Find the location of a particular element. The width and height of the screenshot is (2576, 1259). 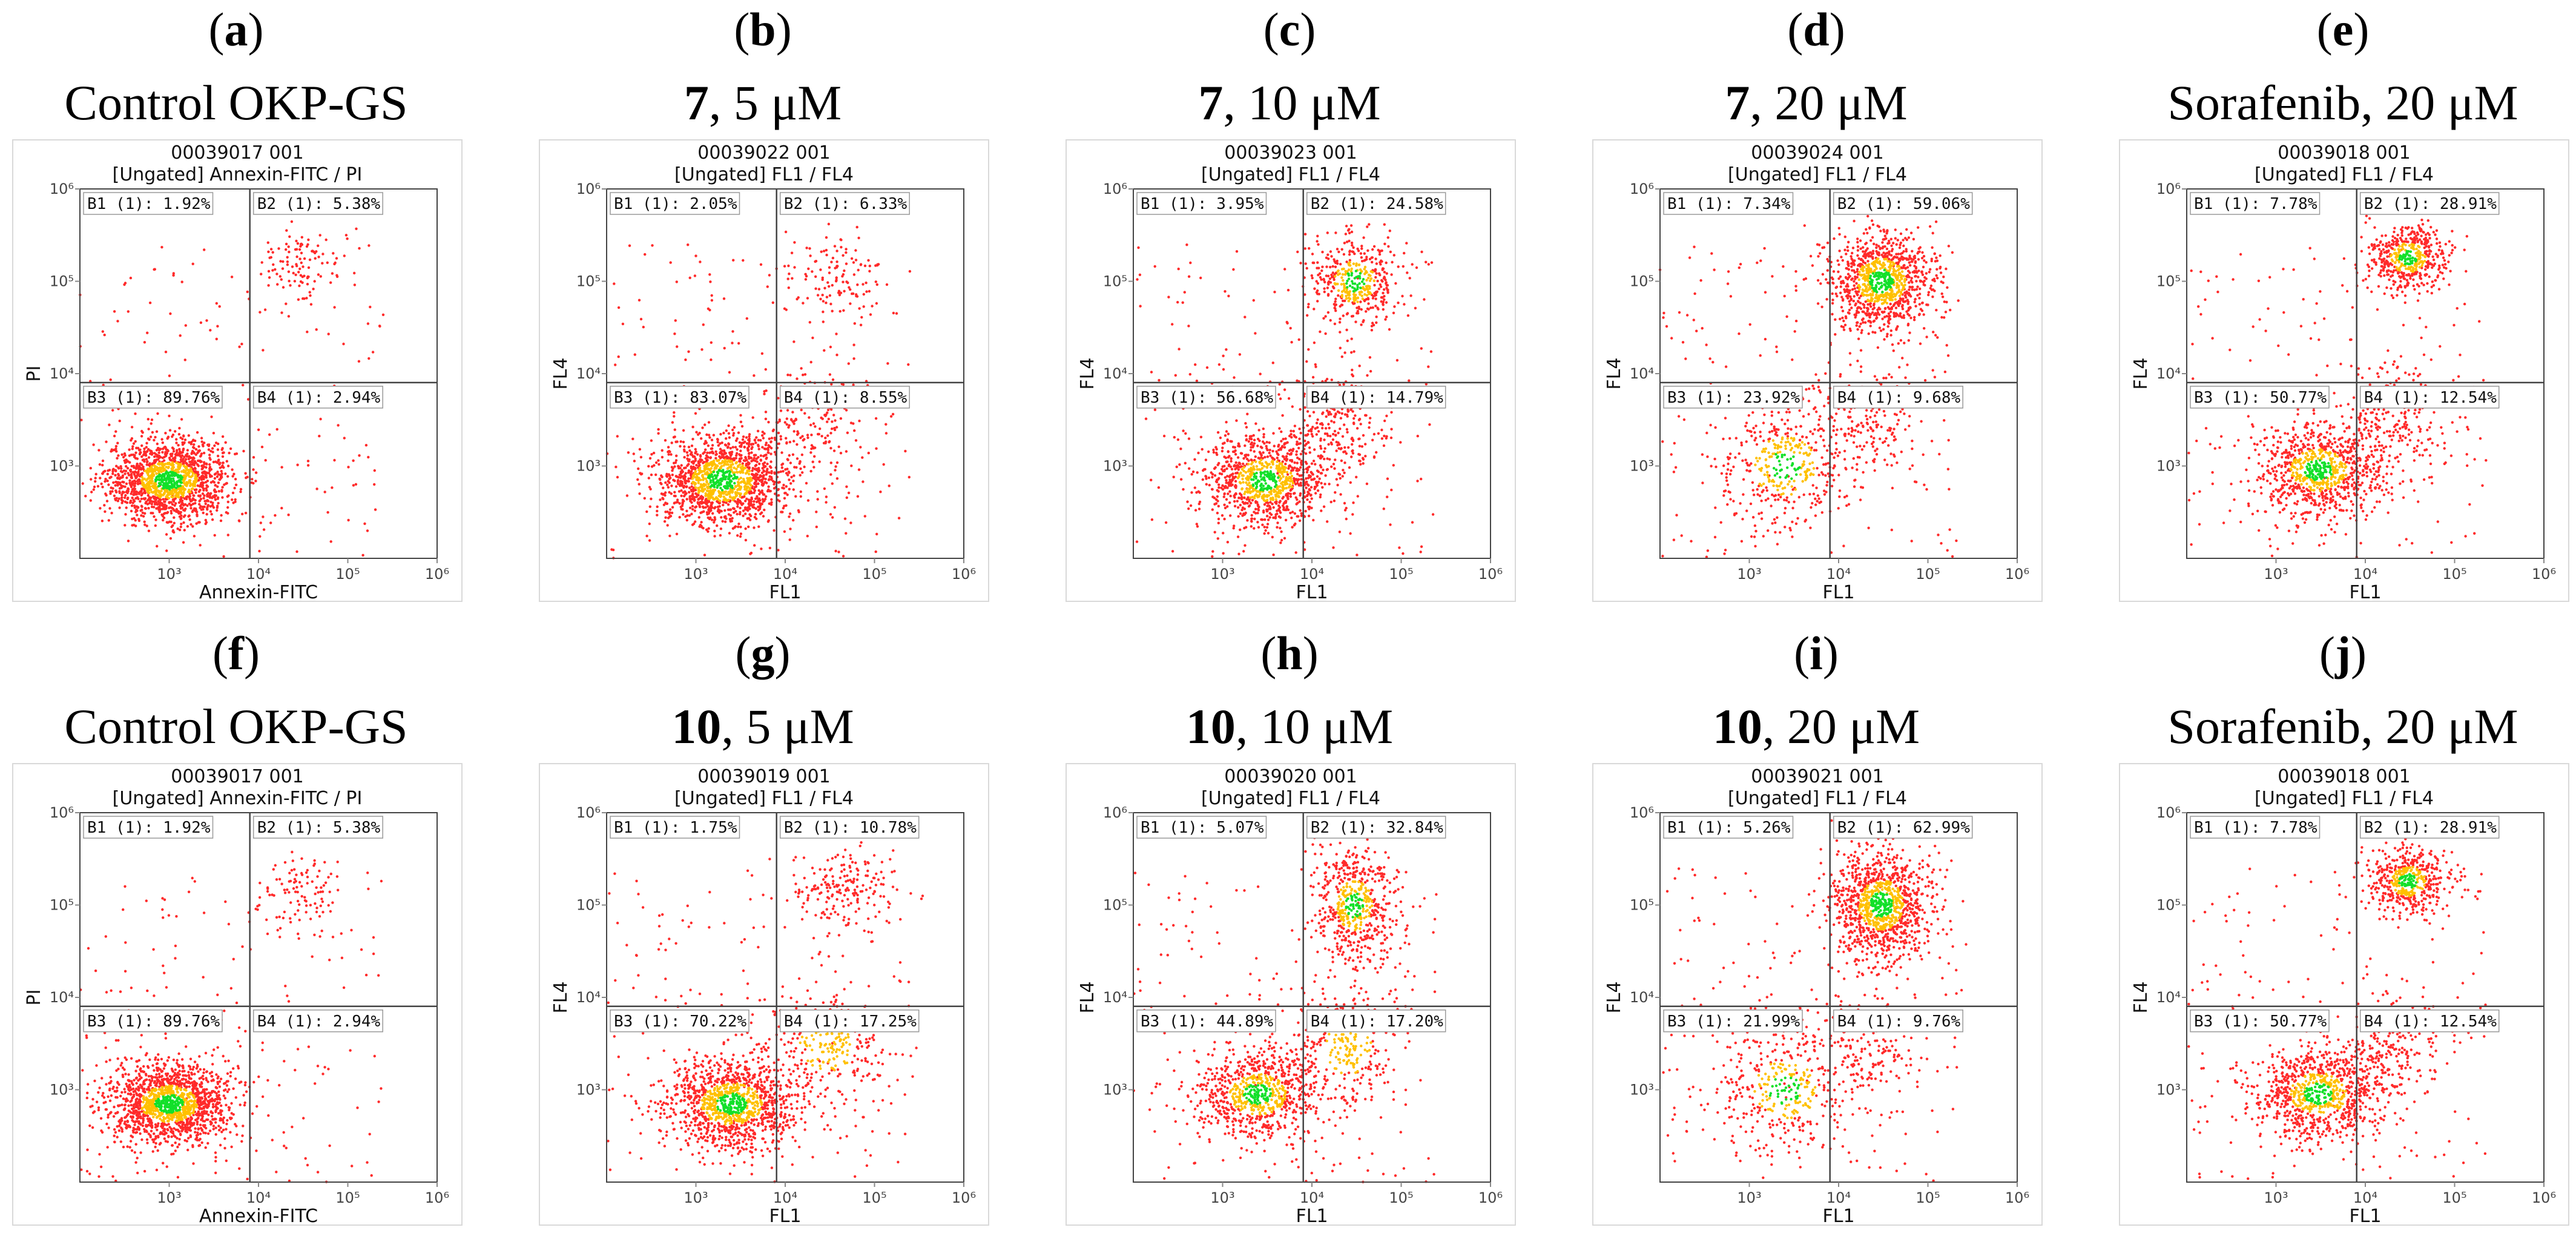

quadrant-label-b3: B3 (1): 70.22% is located at coordinates (680, 1021).